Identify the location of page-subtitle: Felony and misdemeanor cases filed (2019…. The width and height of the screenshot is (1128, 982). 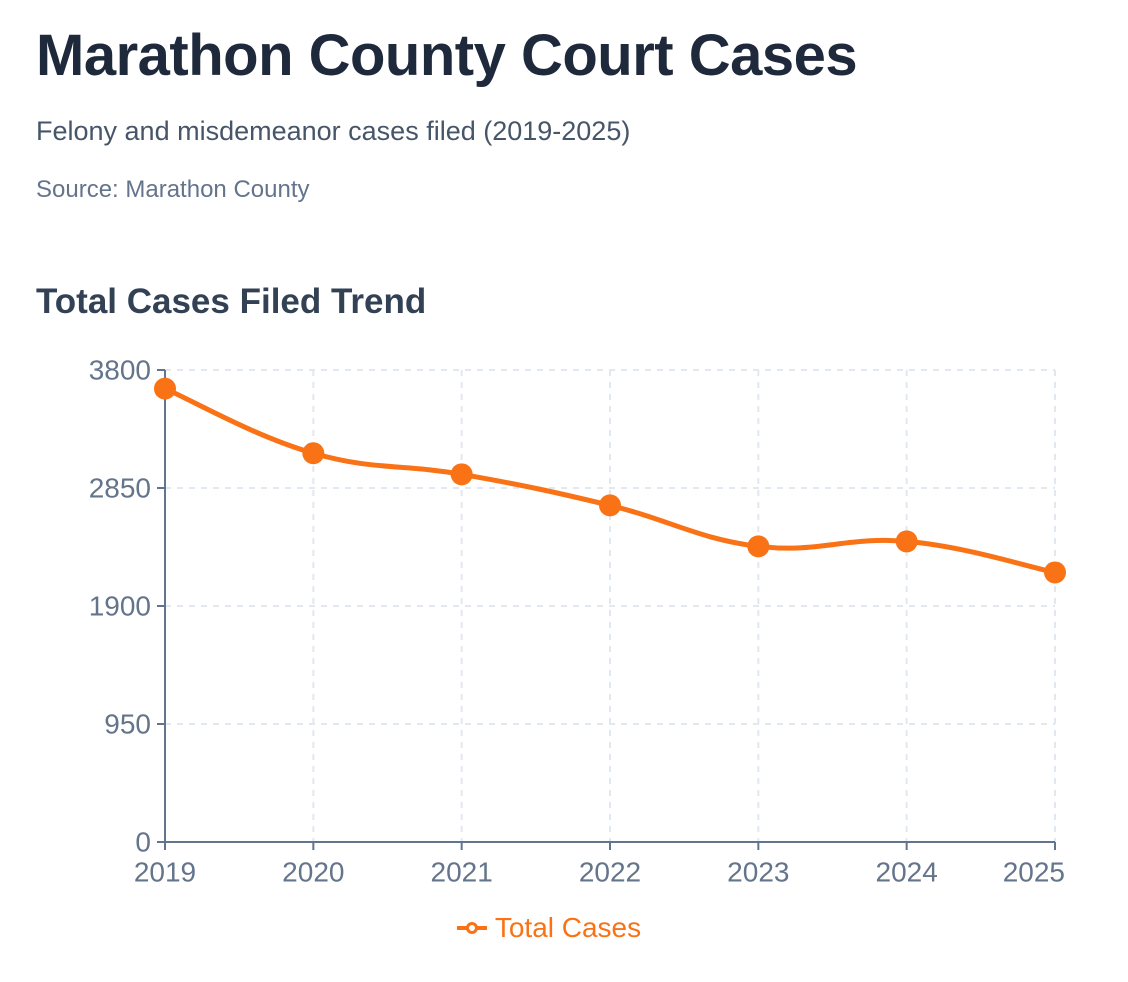
(333, 131).